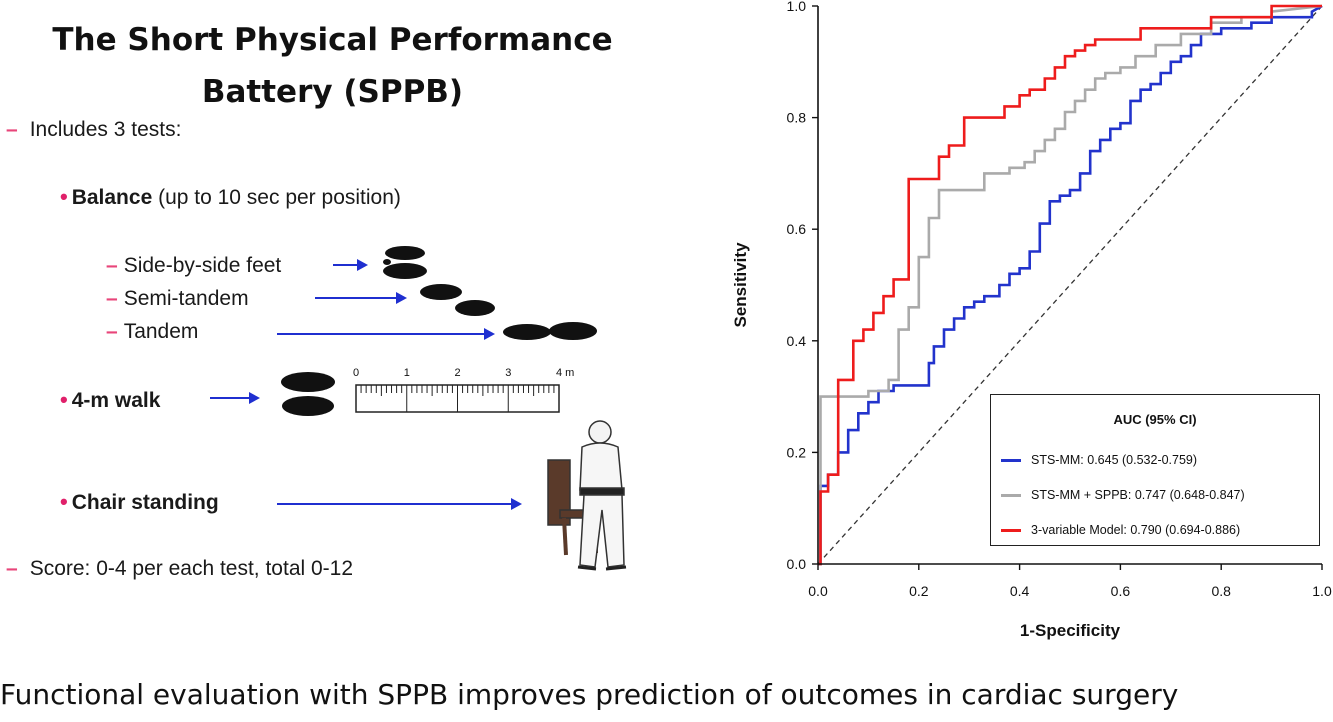 The width and height of the screenshot is (1333, 722). Describe the element at coordinates (740, 285) in the screenshot. I see `y-axis-label: Sensitivity` at that location.